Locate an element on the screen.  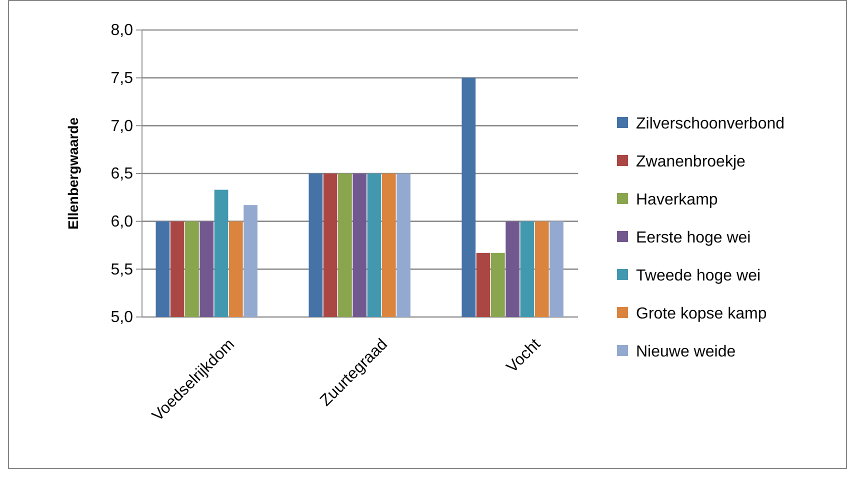
legend-label: Eerste hoge wei is located at coordinates (693, 238).